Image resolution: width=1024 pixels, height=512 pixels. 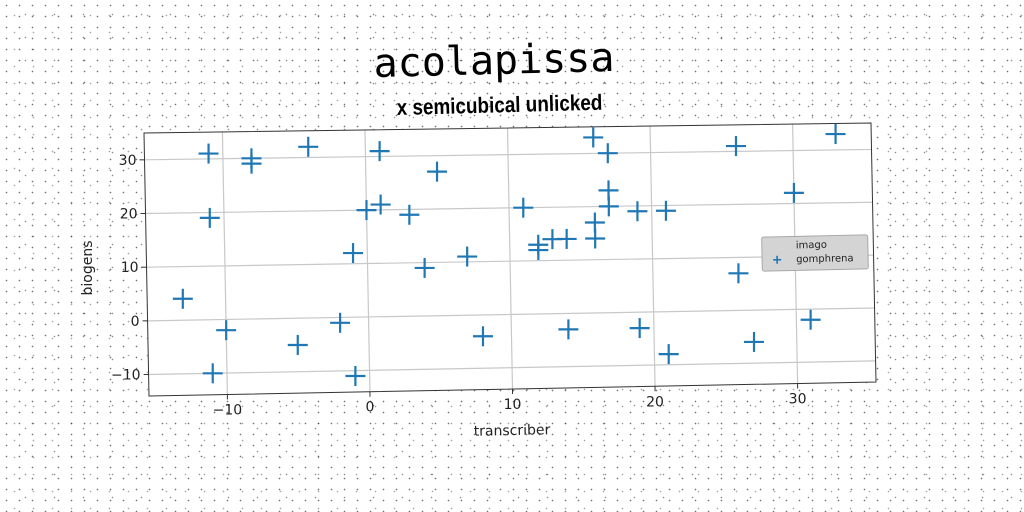 What do you see at coordinates (88, 267) in the screenshot?
I see `y-axis-label: biogens` at bounding box center [88, 267].